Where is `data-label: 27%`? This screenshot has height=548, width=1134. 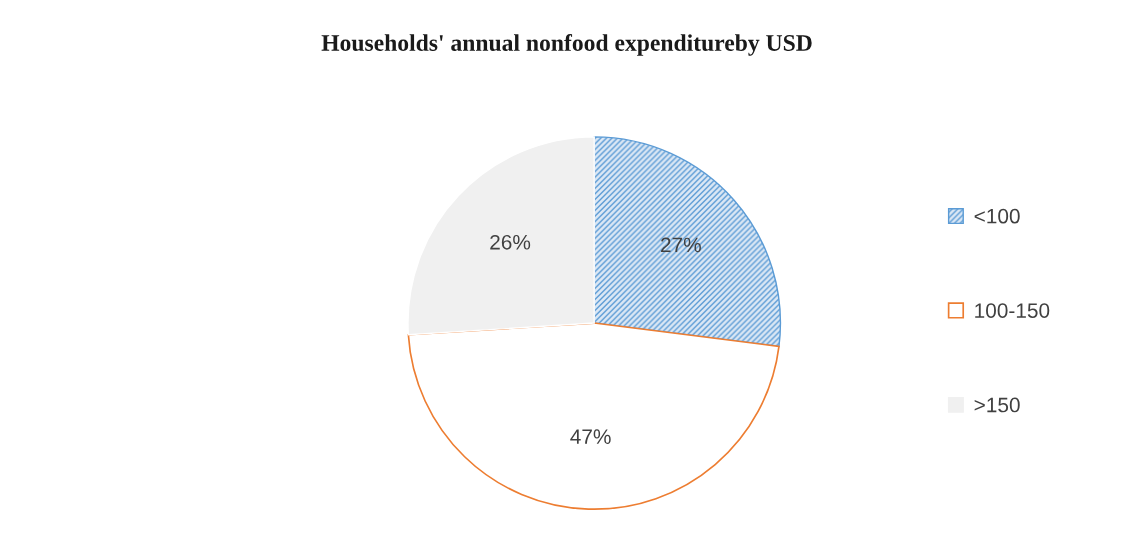 data-label: 27% is located at coordinates (681, 245).